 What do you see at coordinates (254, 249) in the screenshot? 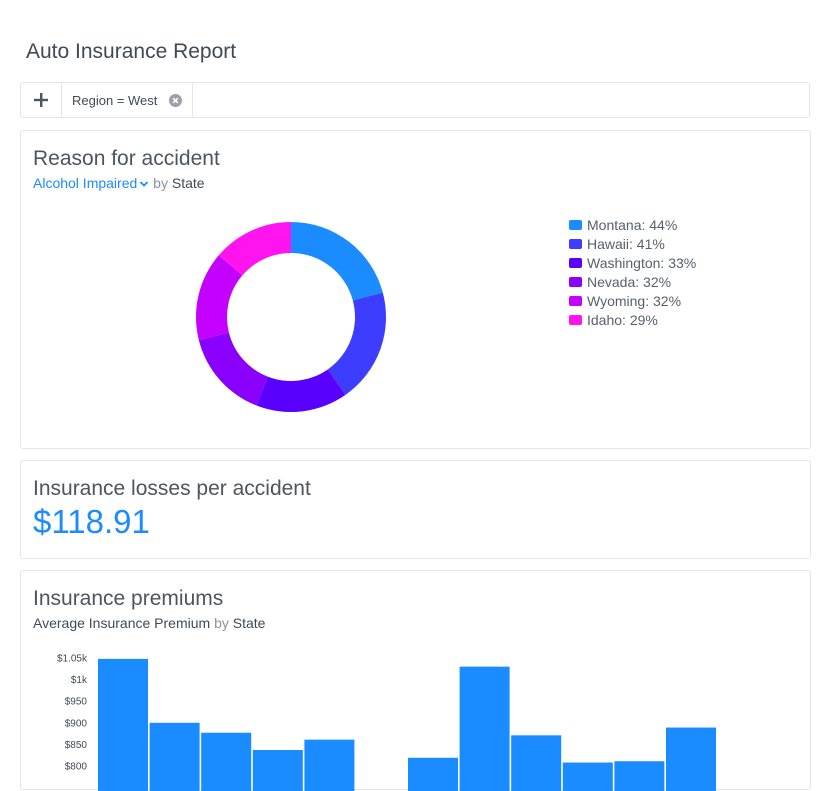
I see `donut-slice-idaho` at bounding box center [254, 249].